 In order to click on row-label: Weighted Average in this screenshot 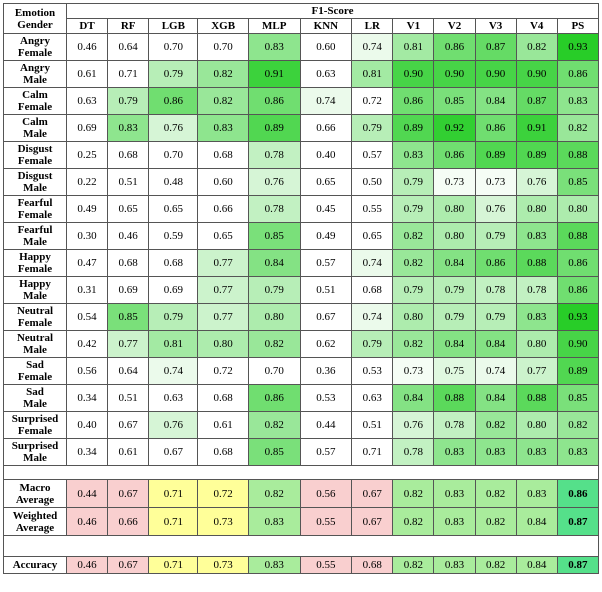, I will do `click(35, 521)`.